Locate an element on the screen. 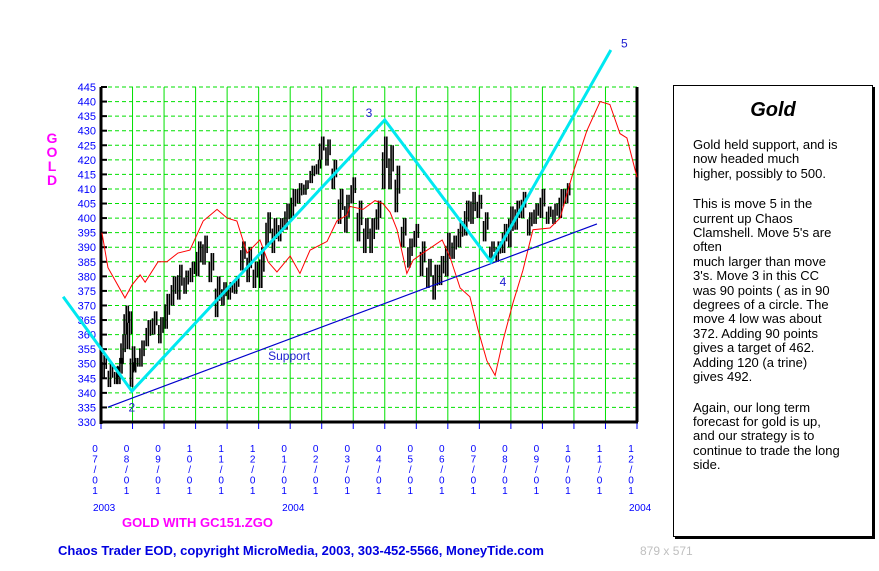  y-tick-label: 360 is located at coordinates (87, 336).